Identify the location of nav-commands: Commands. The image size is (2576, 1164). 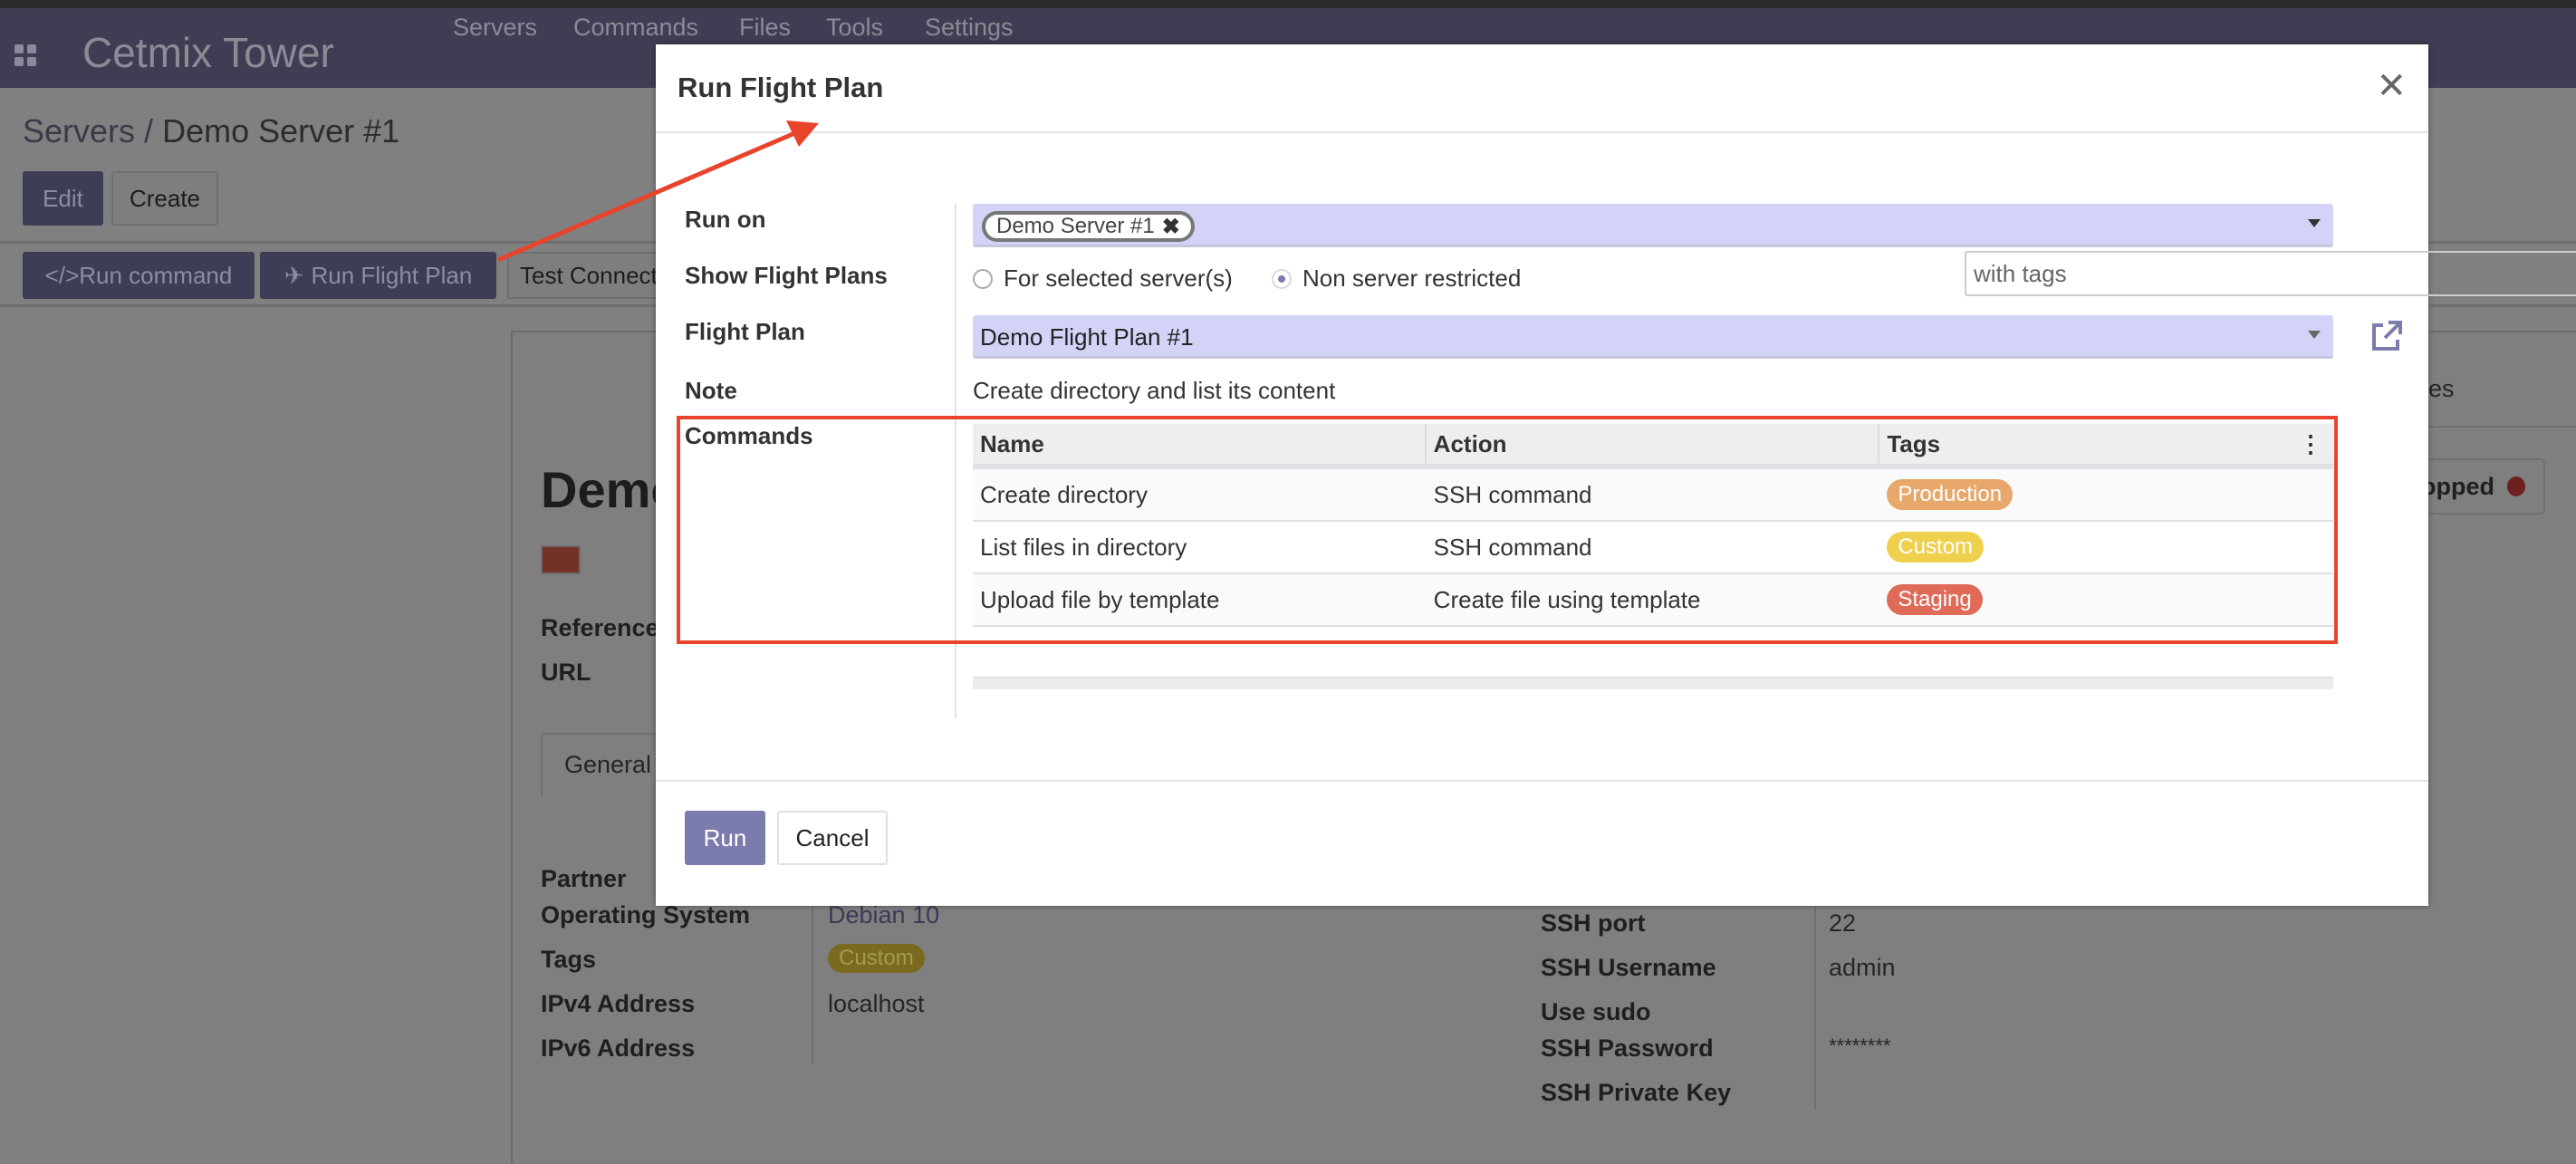
(636, 28).